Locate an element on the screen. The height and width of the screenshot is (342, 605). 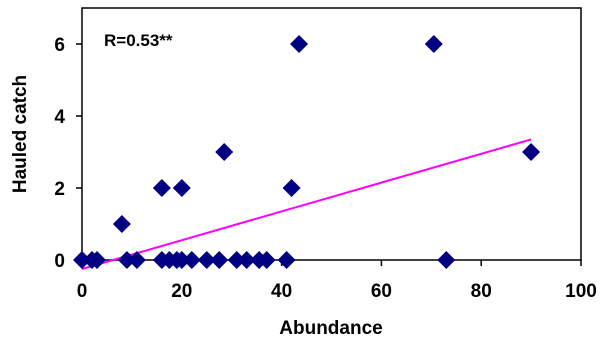
x-tick-label: 80 is located at coordinates (481, 291).